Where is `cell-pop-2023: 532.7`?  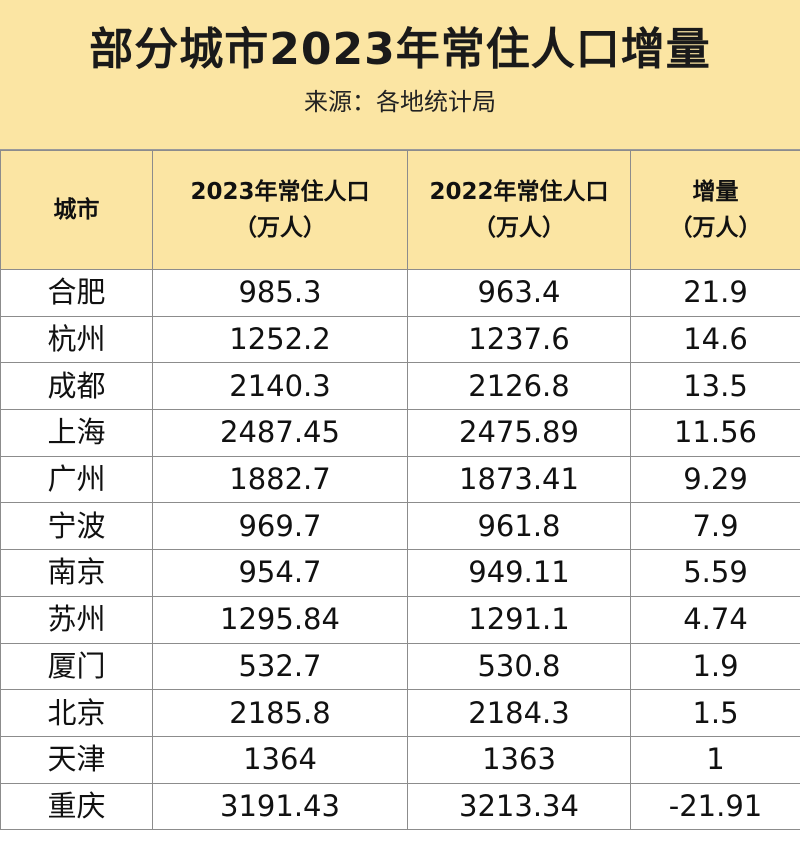 cell-pop-2023: 532.7 is located at coordinates (280, 666).